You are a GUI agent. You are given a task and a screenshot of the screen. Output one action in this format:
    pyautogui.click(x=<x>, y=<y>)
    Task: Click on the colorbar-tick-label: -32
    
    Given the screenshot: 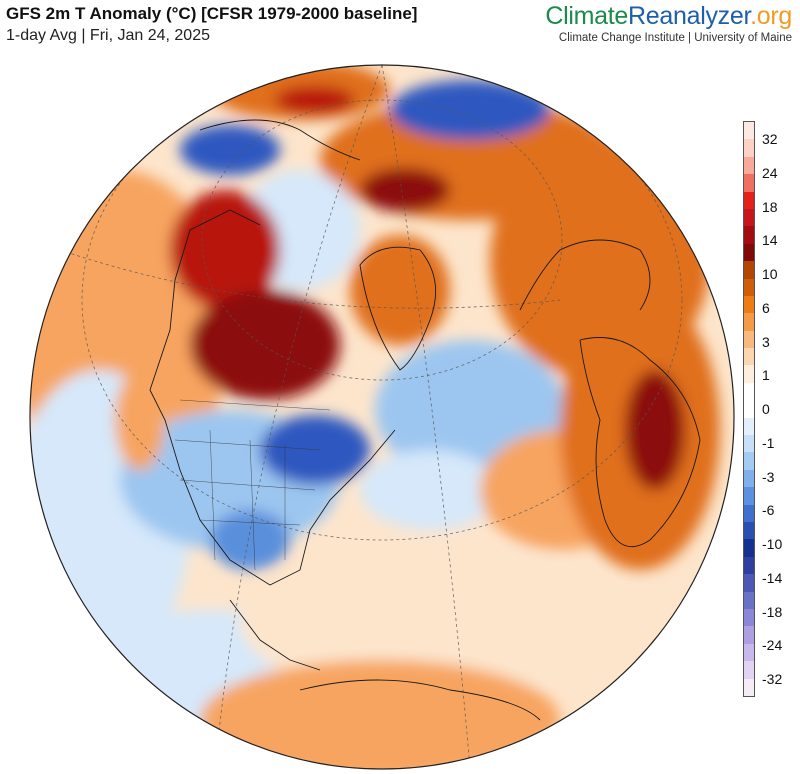 What is the action you would take?
    pyautogui.click(x=772, y=679)
    